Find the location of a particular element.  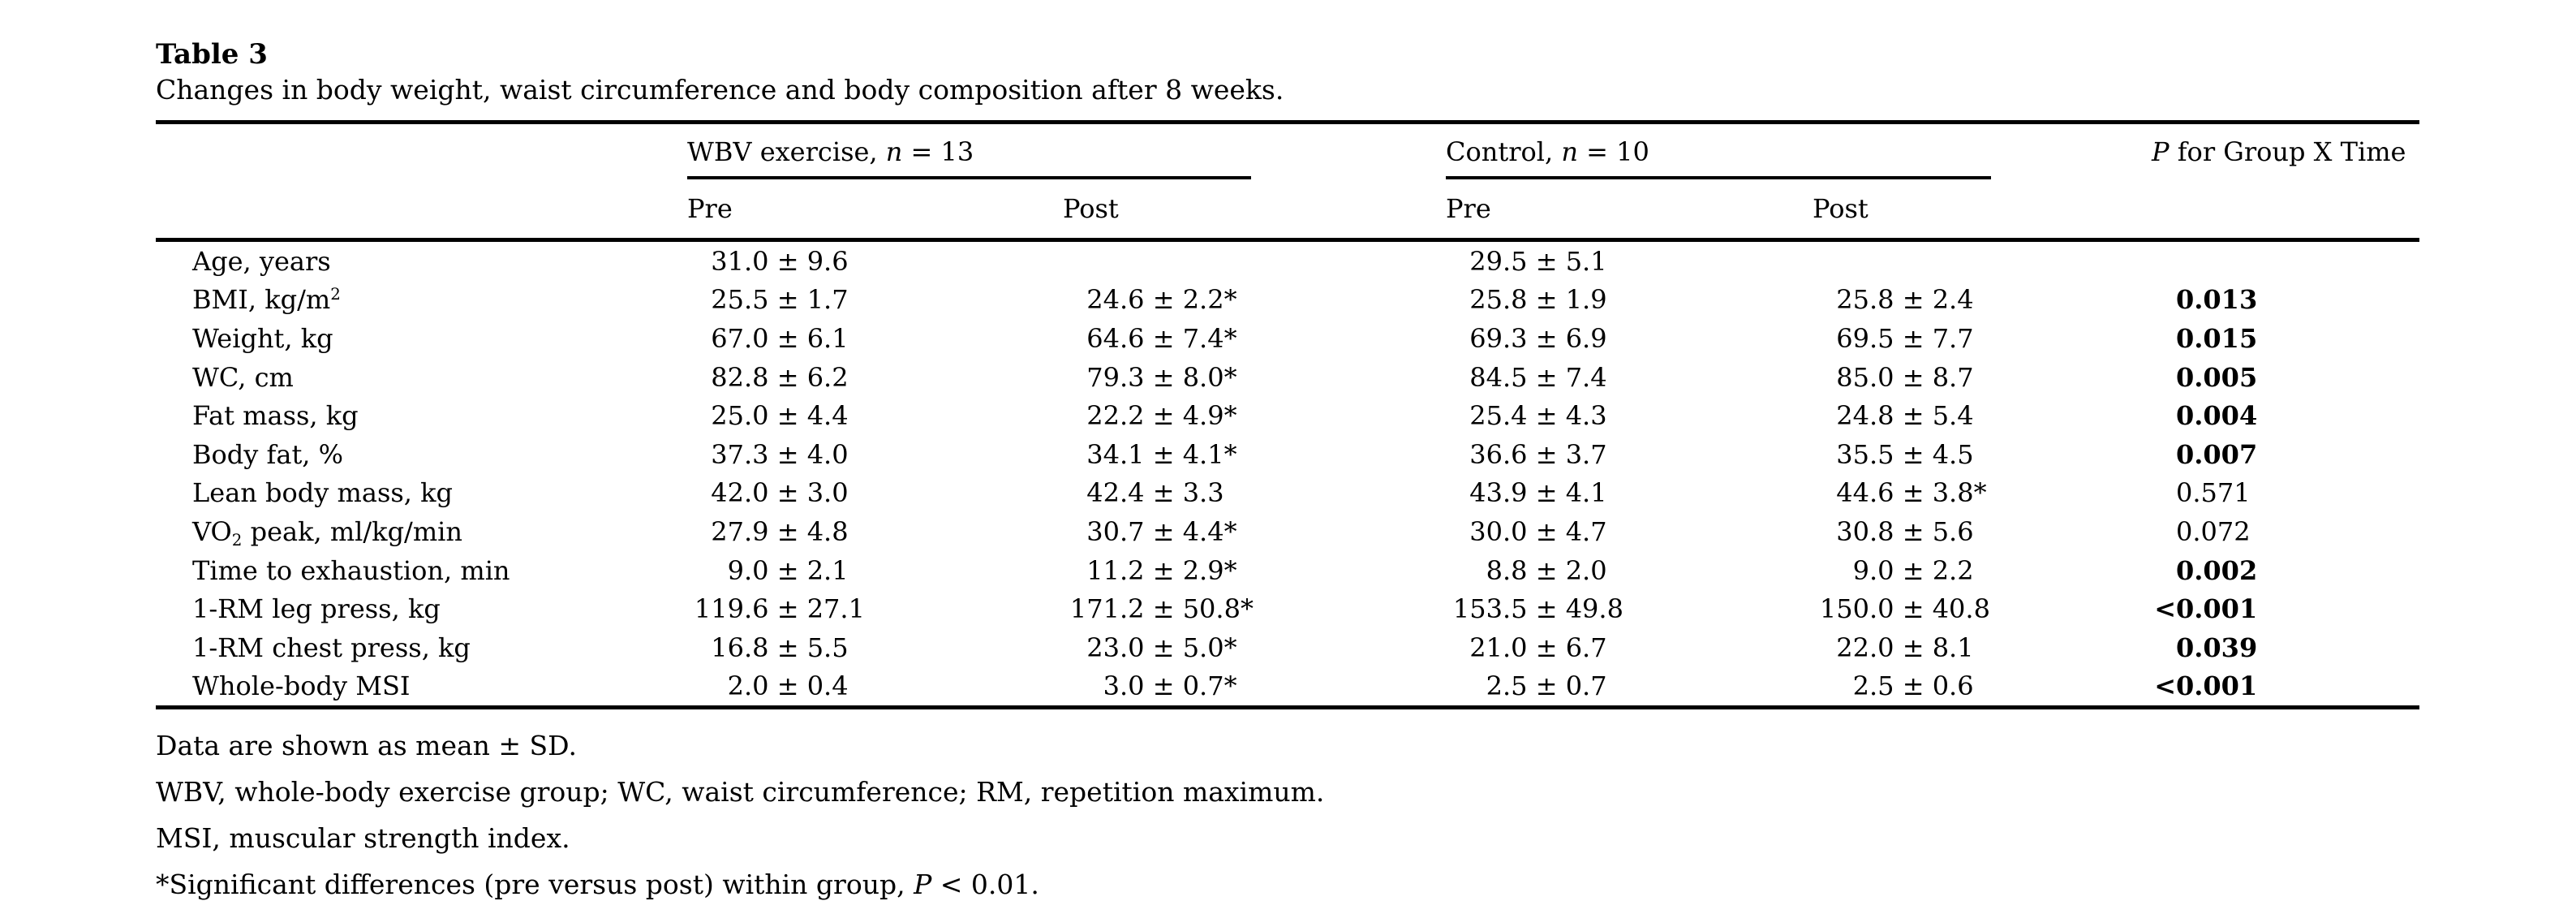

value-cell-wbv-pre: 9.0 ± 2.1 is located at coordinates (788, 570).